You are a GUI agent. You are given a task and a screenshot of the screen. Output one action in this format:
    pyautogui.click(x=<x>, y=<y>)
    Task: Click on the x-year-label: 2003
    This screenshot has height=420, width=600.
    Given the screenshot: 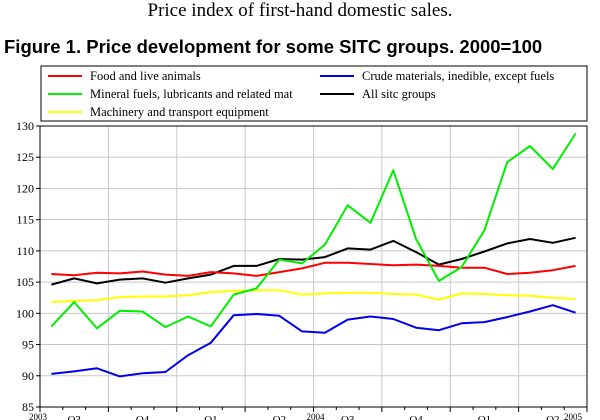 What is the action you would take?
    pyautogui.click(x=38, y=416)
    